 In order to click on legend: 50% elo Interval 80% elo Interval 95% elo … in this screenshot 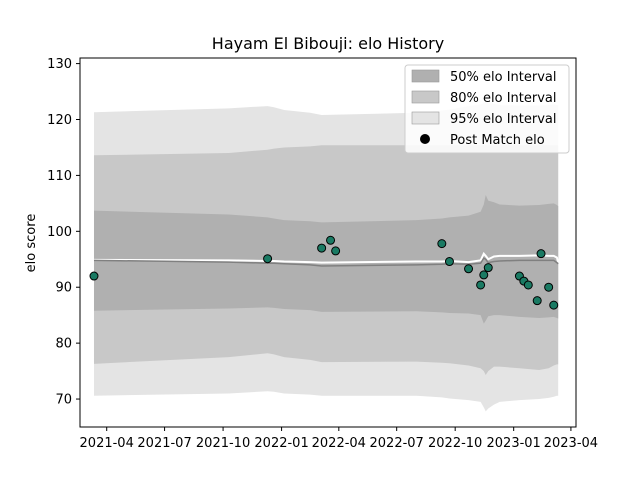, I will do `click(487, 109)`.